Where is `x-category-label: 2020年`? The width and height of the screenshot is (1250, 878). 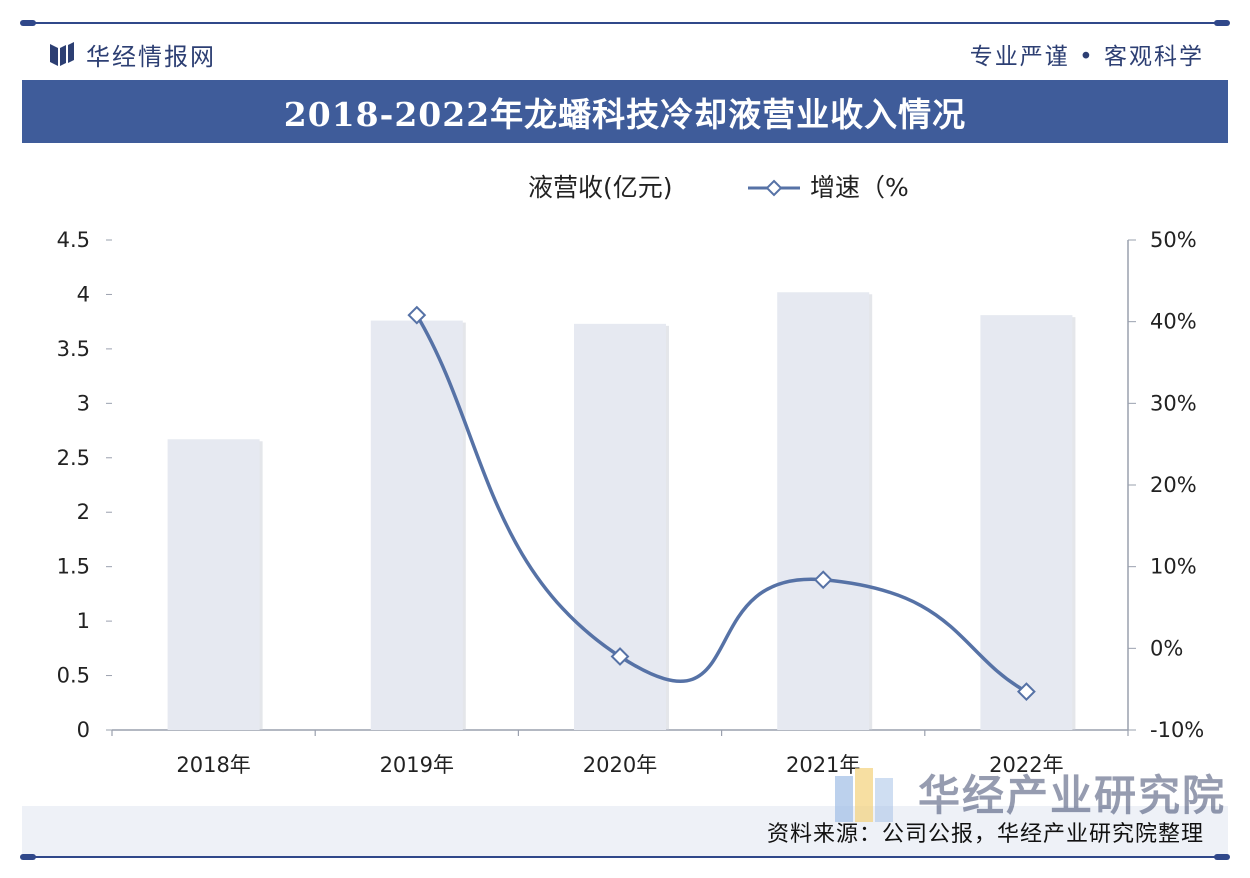 x-category-label: 2020年 is located at coordinates (620, 765).